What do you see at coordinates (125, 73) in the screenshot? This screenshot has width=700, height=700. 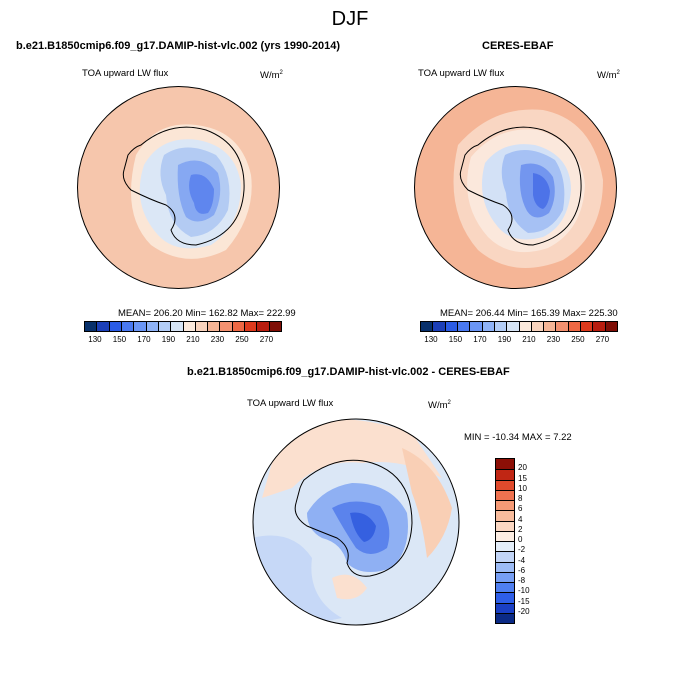 I see `model-variable-label: TOA upward LW flux` at bounding box center [125, 73].